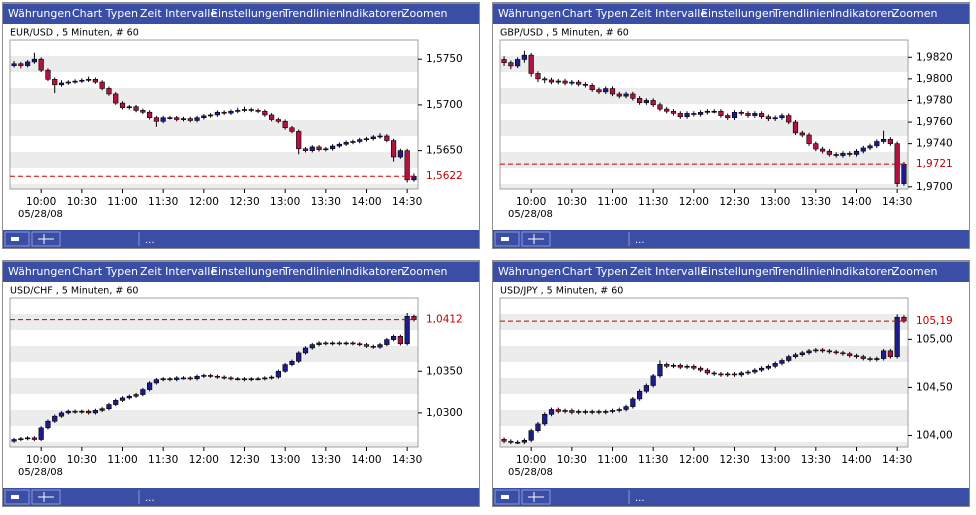 The height and width of the screenshot is (515, 976). What do you see at coordinates (530, 472) in the screenshot?
I see `date-label: 05/28/08` at bounding box center [530, 472].